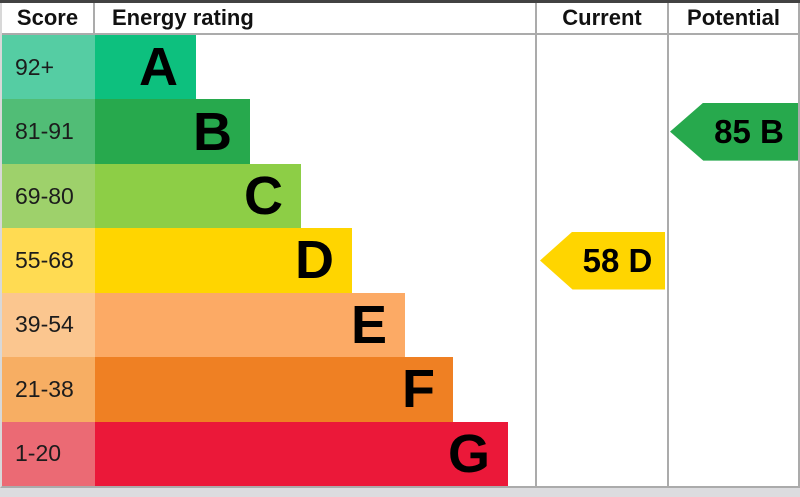 The image size is (800, 497). What do you see at coordinates (48, 325) in the screenshot?
I see `score-range-cell: 39-54` at bounding box center [48, 325].